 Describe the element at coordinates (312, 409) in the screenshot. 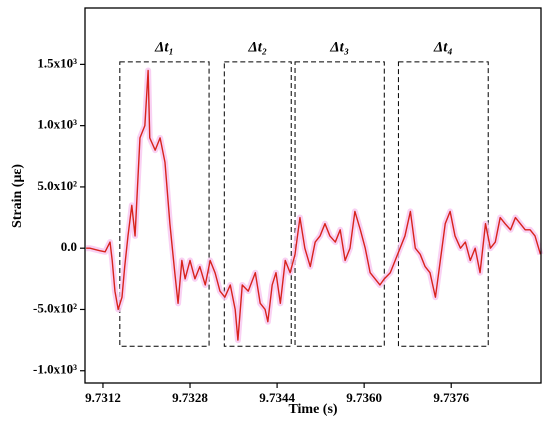

I see `x-axis-title: Time (s)` at that location.